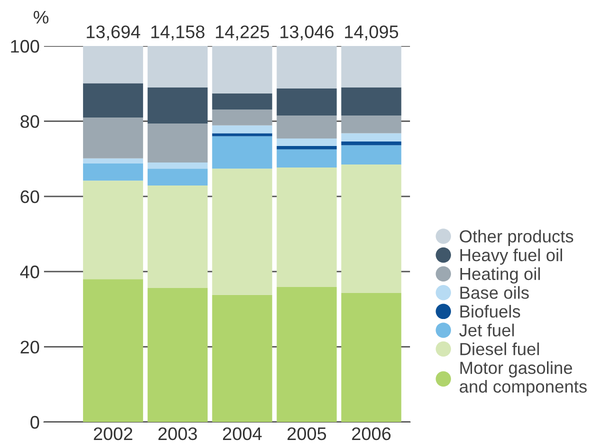 The image size is (613, 444). I want to click on y-tick-label: 100, so click(25, 46).